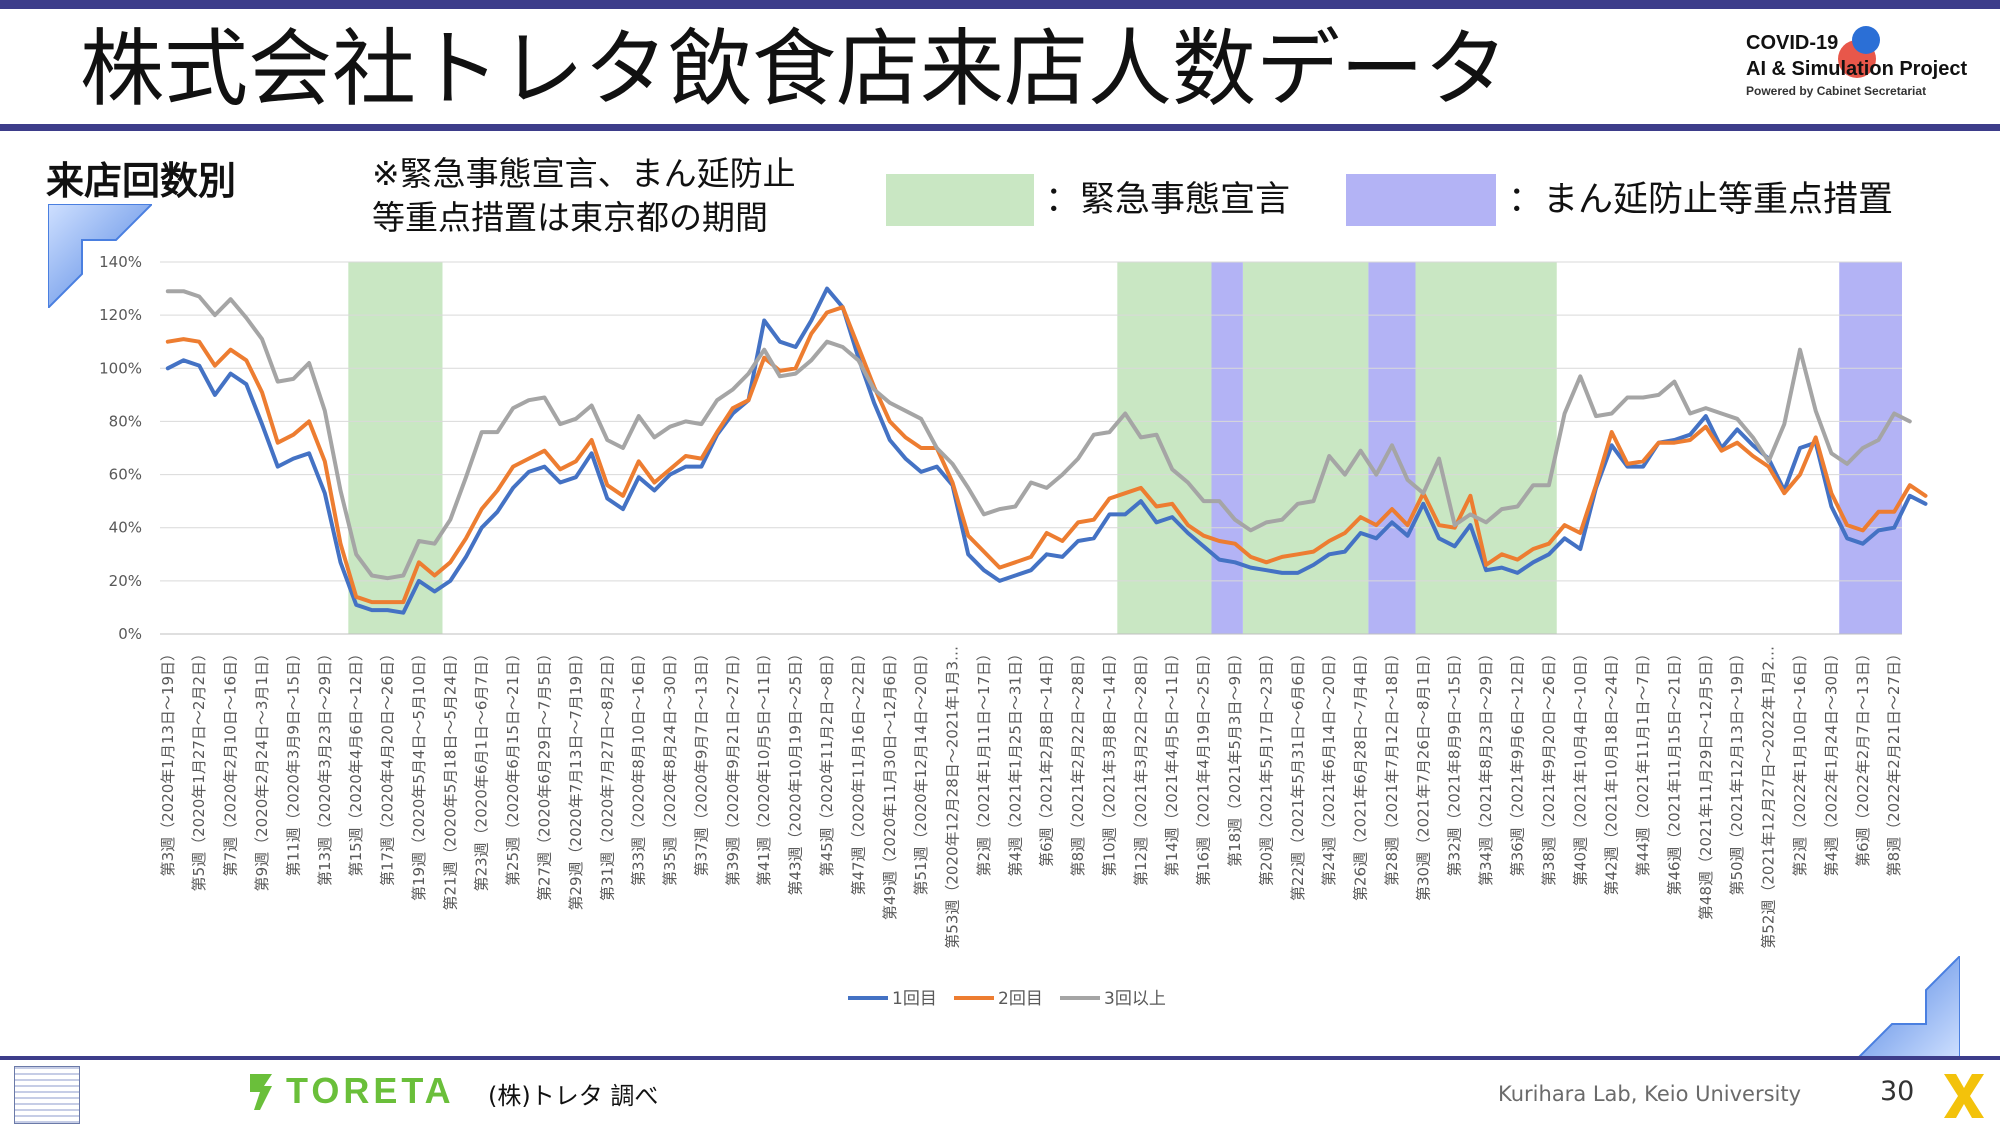 The height and width of the screenshot is (1125, 2000). What do you see at coordinates (1580, 766) in the screenshot?
I see `x-tick-label: 第40週（2021年10月4日～10日）` at bounding box center [1580, 766].